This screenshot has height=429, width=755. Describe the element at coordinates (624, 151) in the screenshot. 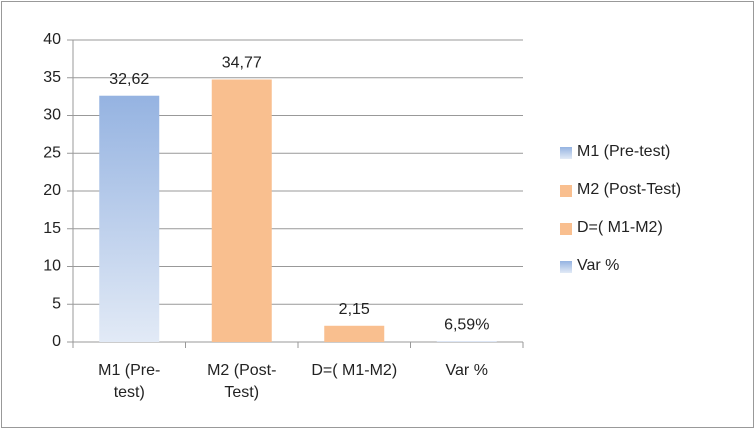

I see `legend-label: M1 (Pre-test)` at that location.